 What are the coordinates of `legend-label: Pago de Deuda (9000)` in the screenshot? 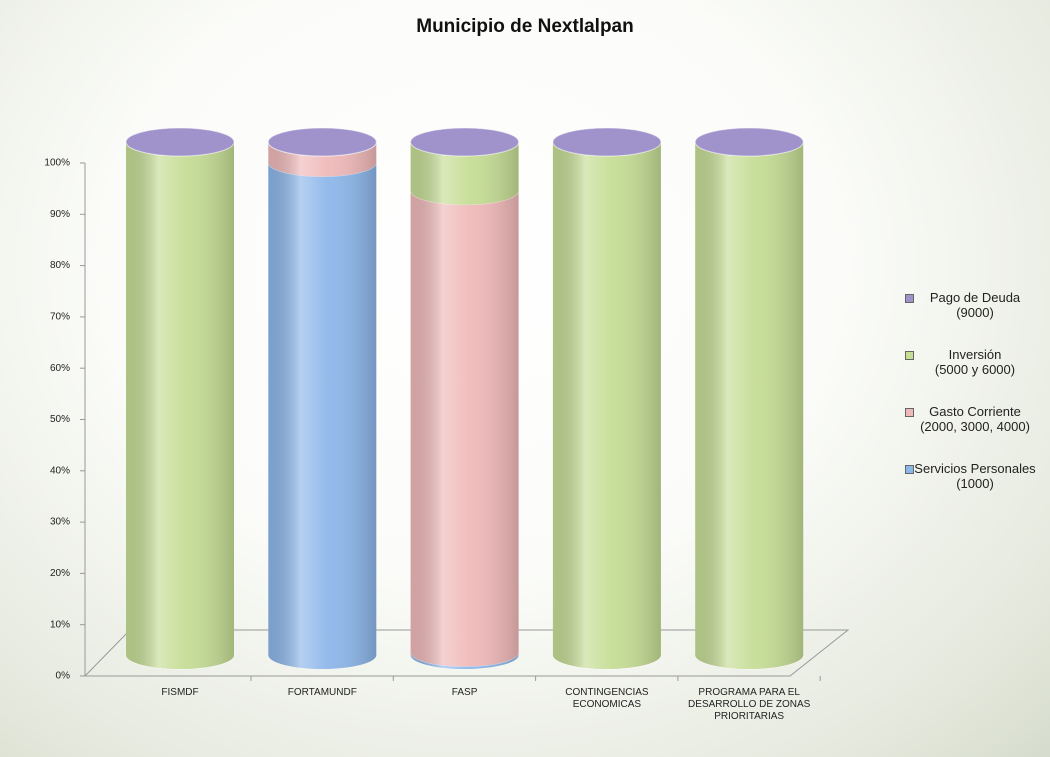 It's located at (975, 305).